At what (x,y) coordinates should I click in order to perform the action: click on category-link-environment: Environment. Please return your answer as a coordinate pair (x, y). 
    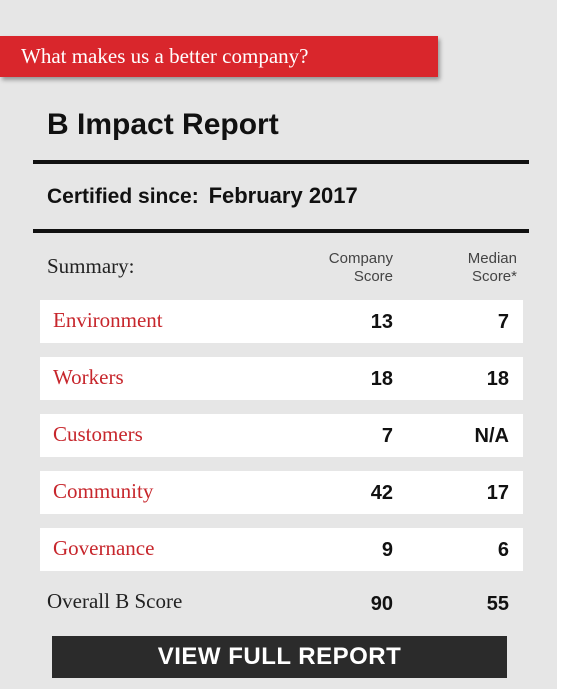
    Looking at the image, I should click on (108, 320).